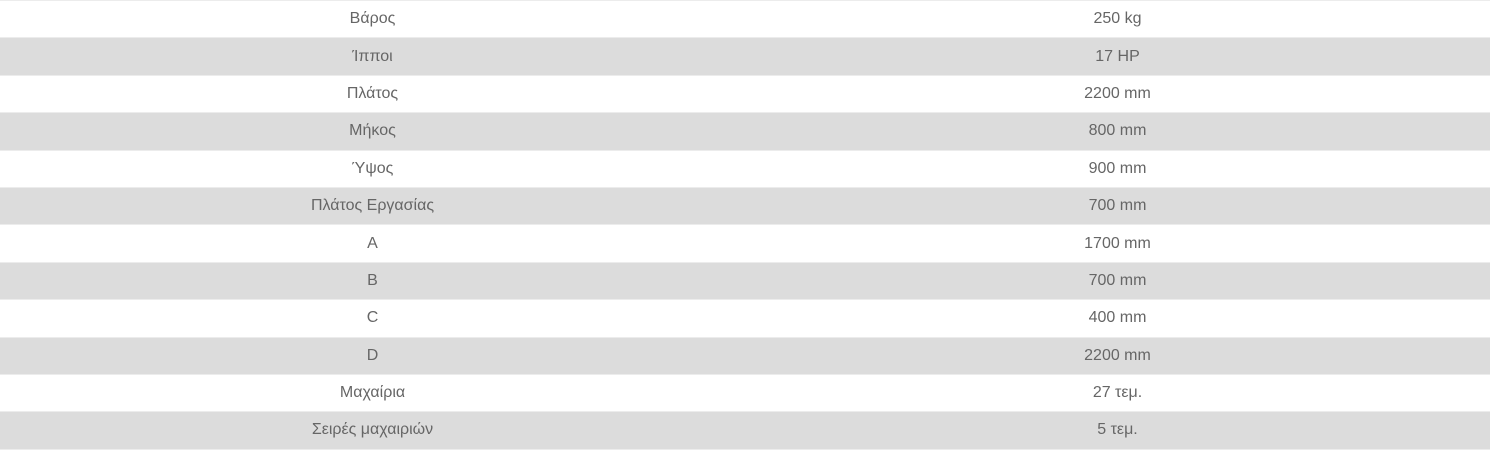 The width and height of the screenshot is (1490, 452). What do you see at coordinates (1117, 393) in the screenshot?
I see `spec-value: 27 τεμ.` at bounding box center [1117, 393].